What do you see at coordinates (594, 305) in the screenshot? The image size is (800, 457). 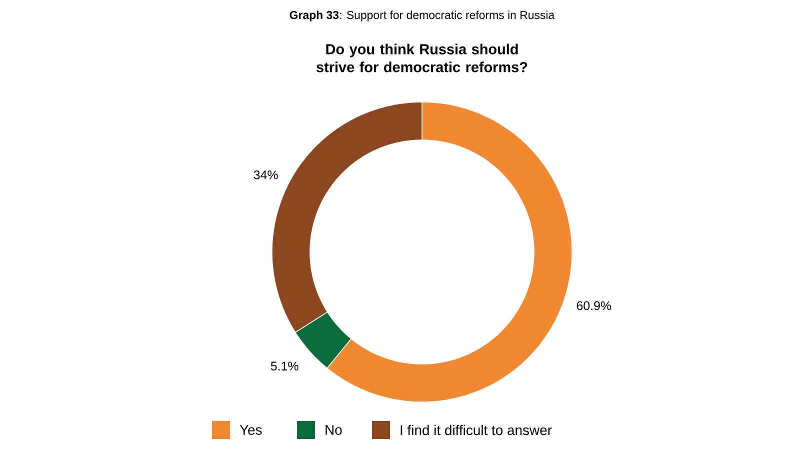 I see `data-label: 60.9%` at bounding box center [594, 305].